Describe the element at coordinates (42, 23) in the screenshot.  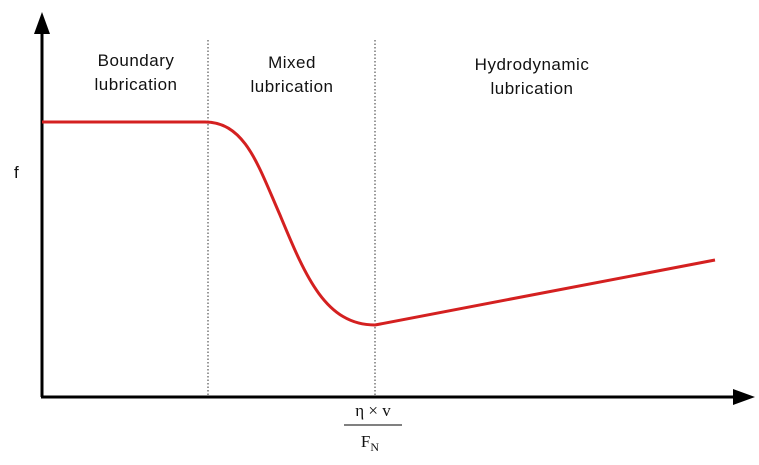
I see `y-axis-arrow` at that location.